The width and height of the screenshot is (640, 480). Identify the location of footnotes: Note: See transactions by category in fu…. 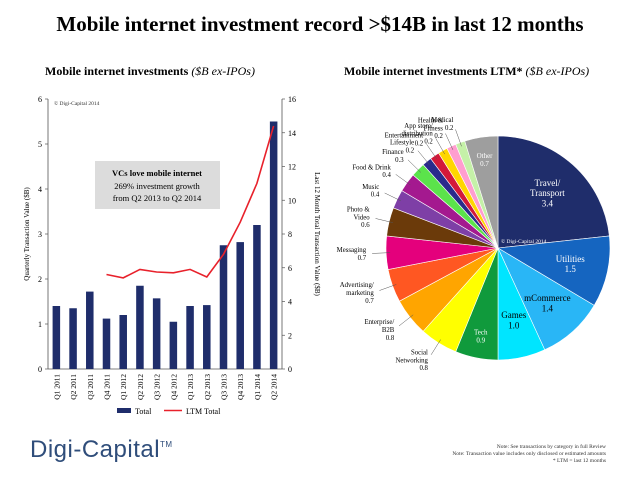
(529, 454).